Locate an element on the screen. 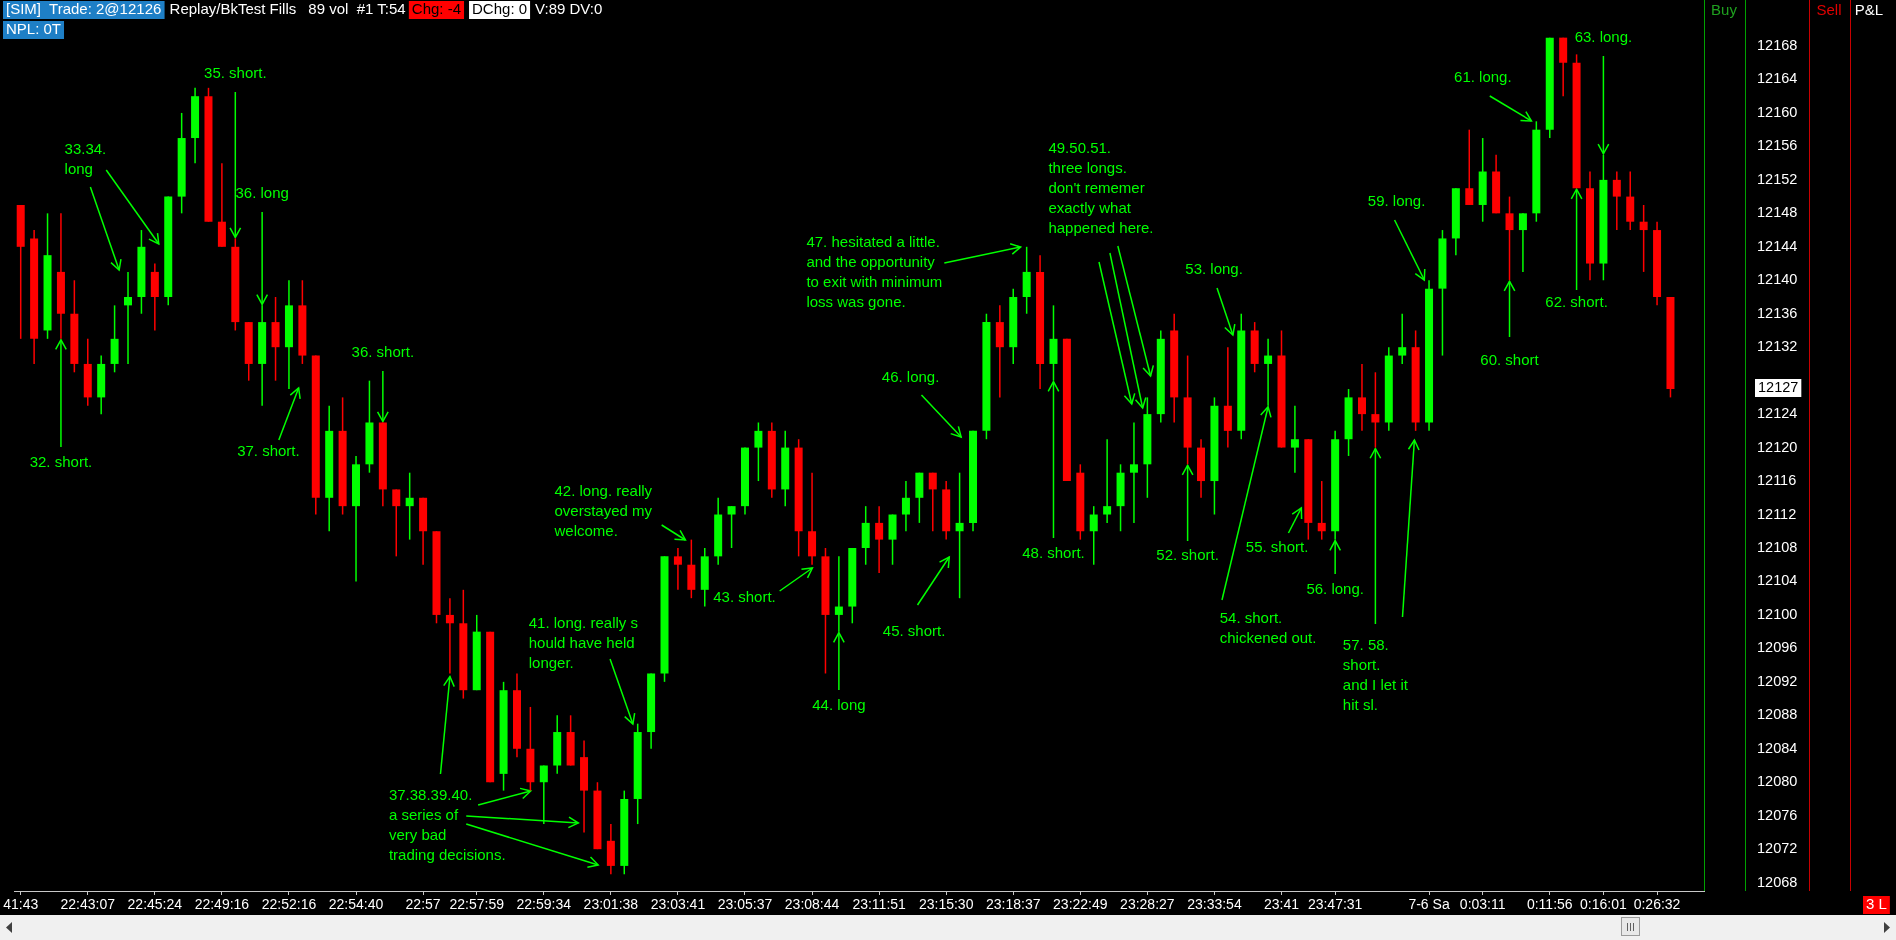 Image resolution: width=1896 pixels, height=940 pixels. annotation: Replay/BkTest Fills is located at coordinates (233, 9).